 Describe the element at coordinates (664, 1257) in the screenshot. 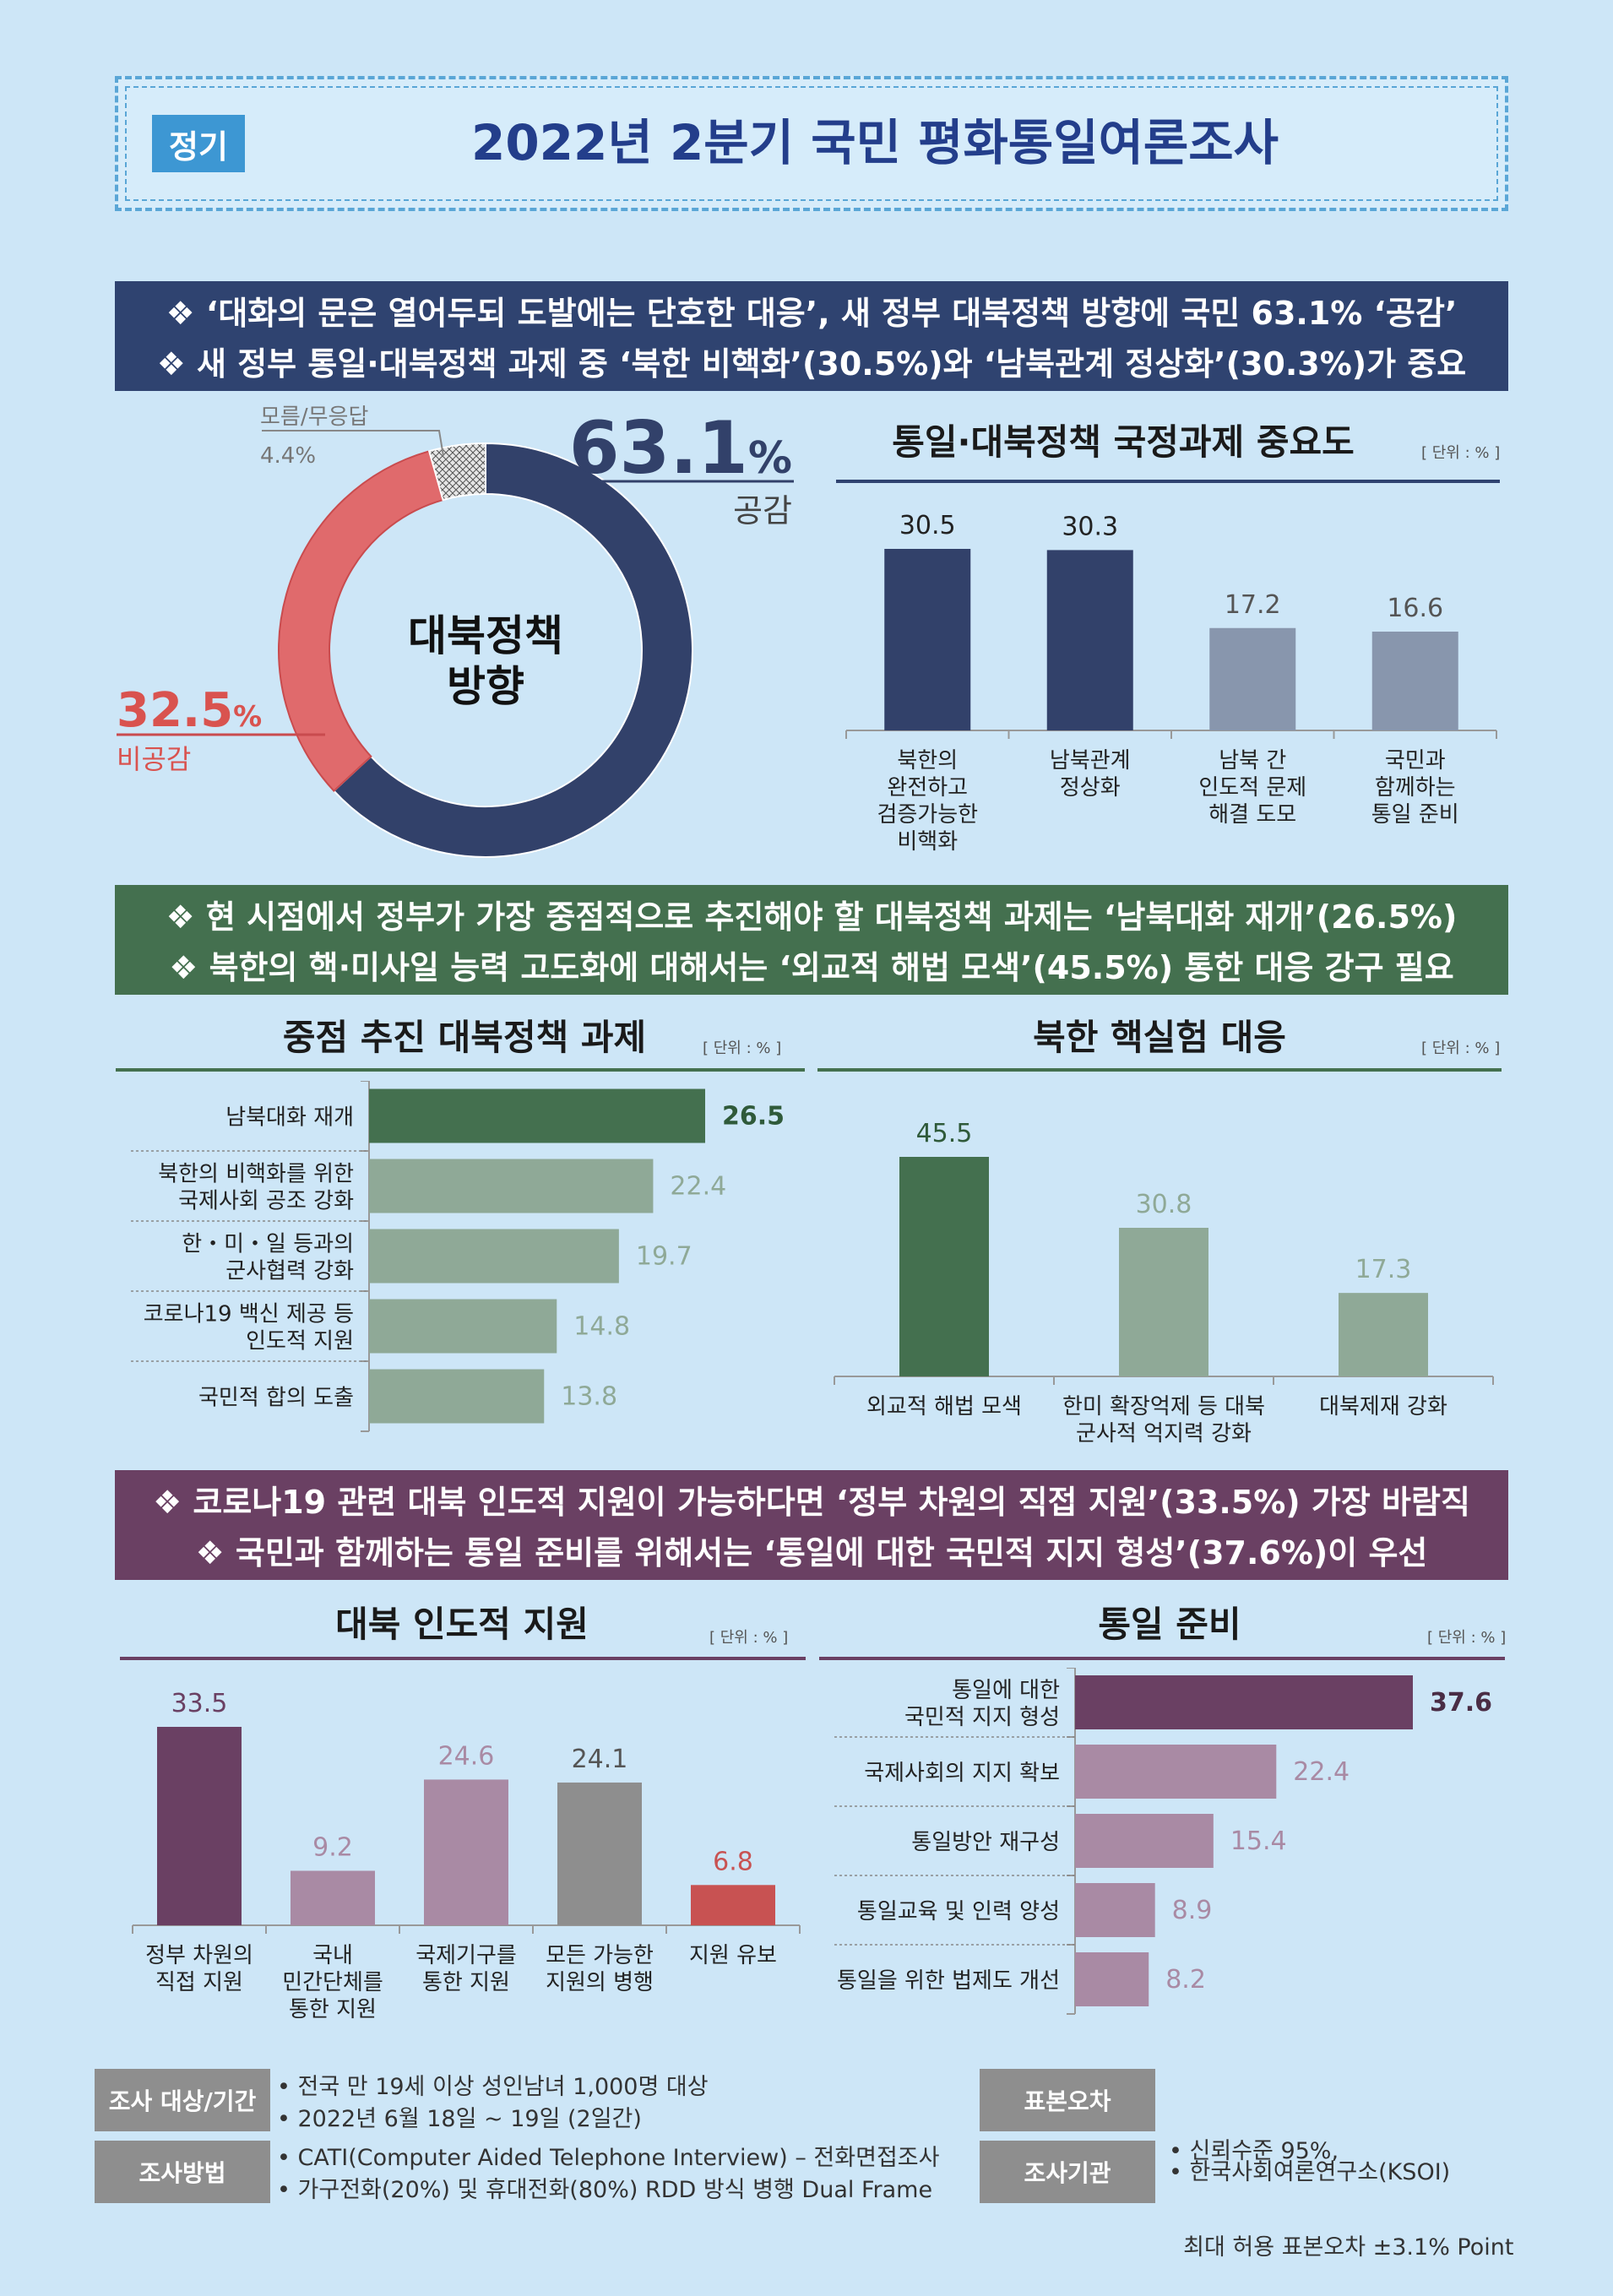

I see `data-label: 19.7` at that location.